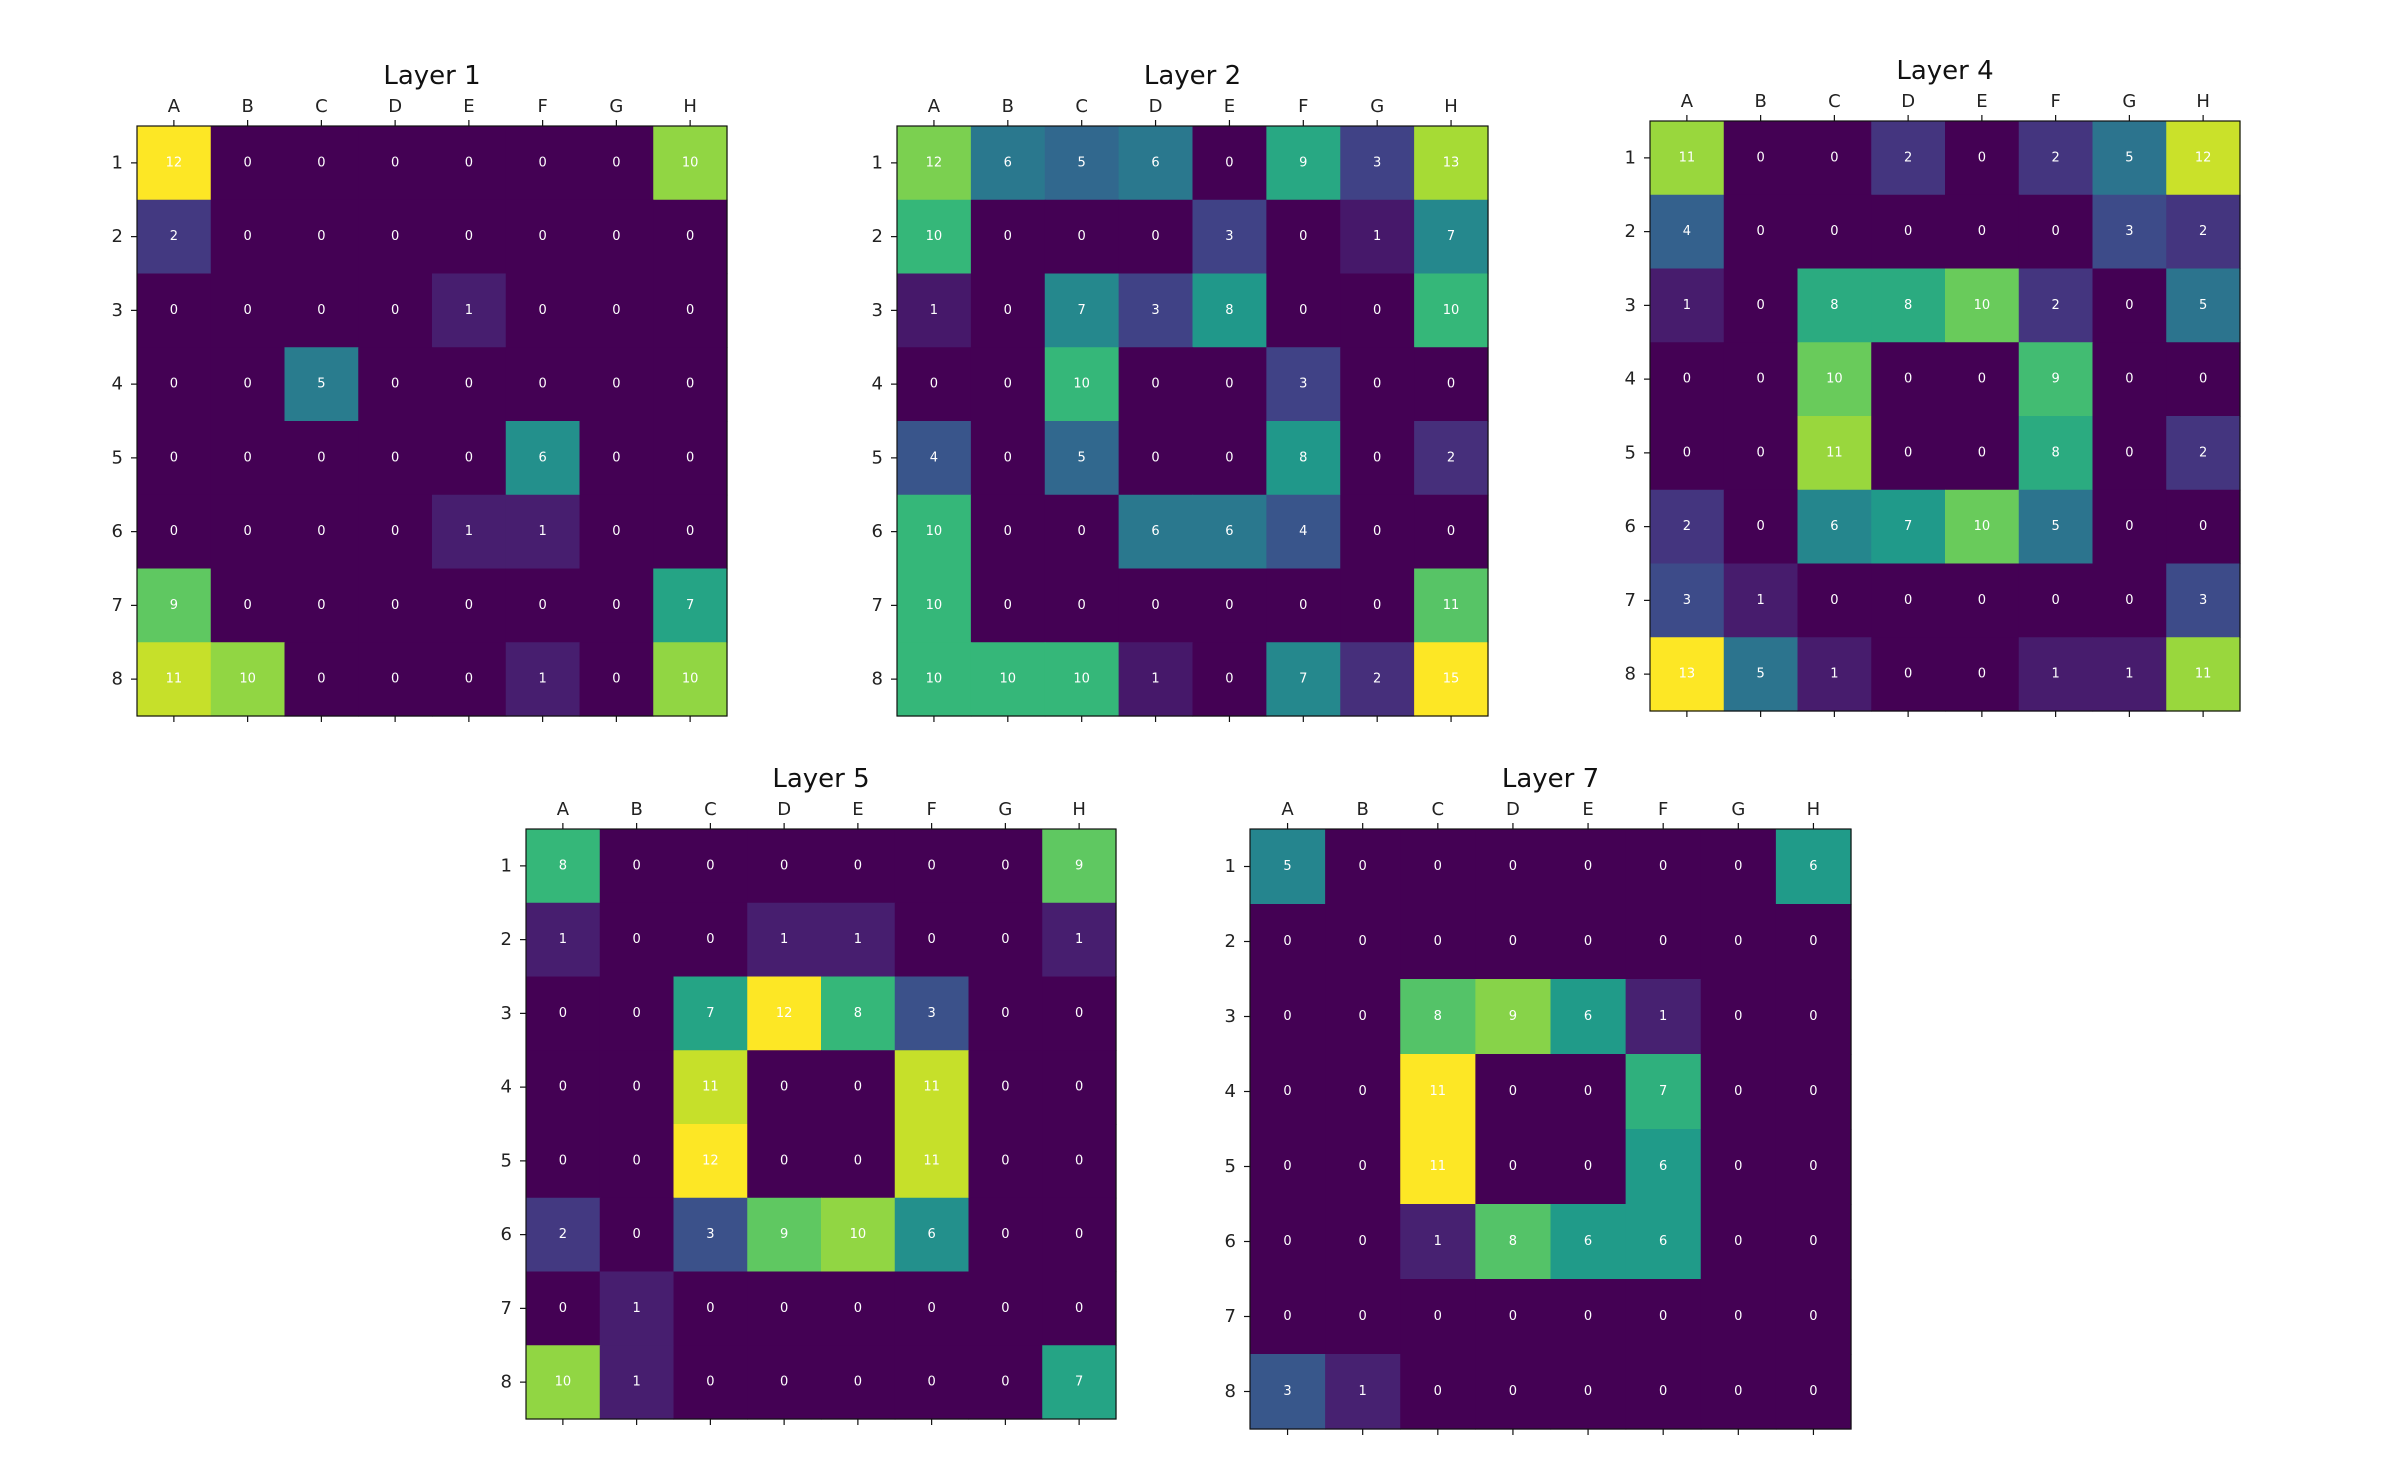 The image size is (2390, 1462). I want to click on y-tick-label: 3, so click(1630, 305).